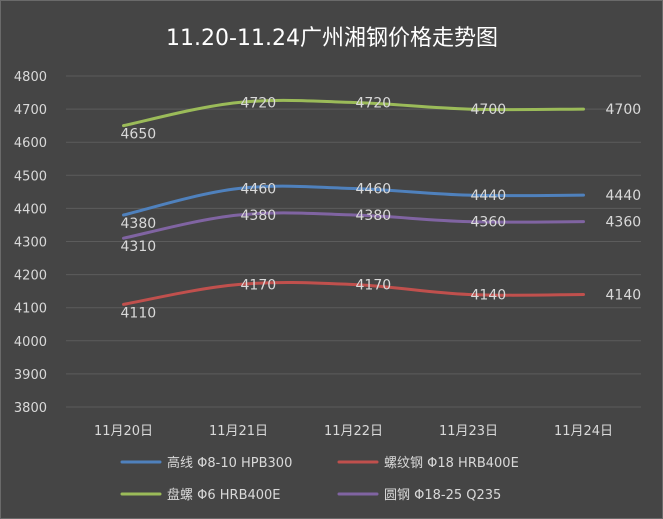 The width and height of the screenshot is (663, 519). I want to click on y-tick-label: 4000, so click(30, 342).